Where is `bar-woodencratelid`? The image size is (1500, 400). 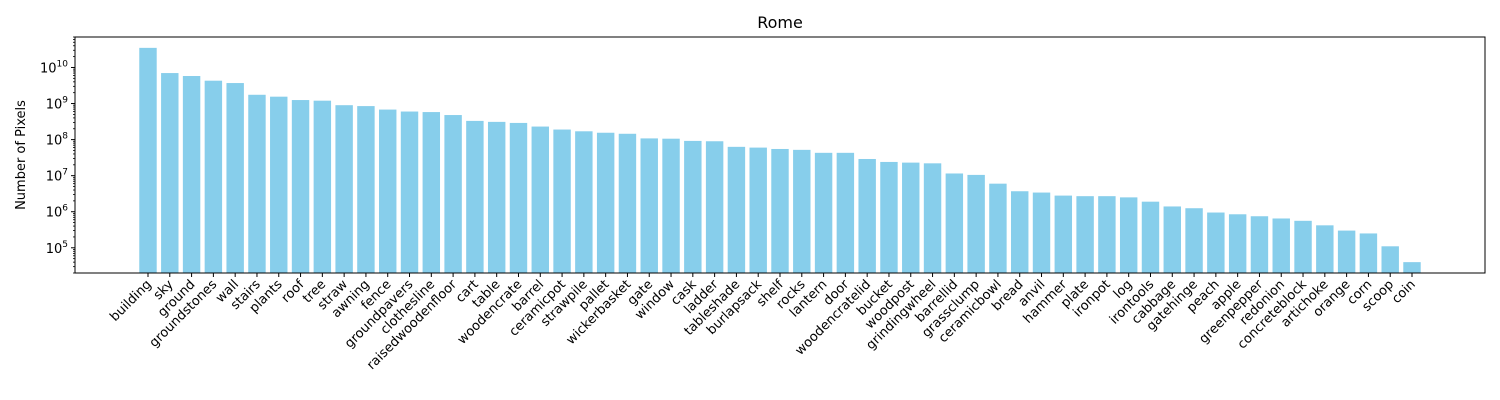 bar-woodencratelid is located at coordinates (867, 215).